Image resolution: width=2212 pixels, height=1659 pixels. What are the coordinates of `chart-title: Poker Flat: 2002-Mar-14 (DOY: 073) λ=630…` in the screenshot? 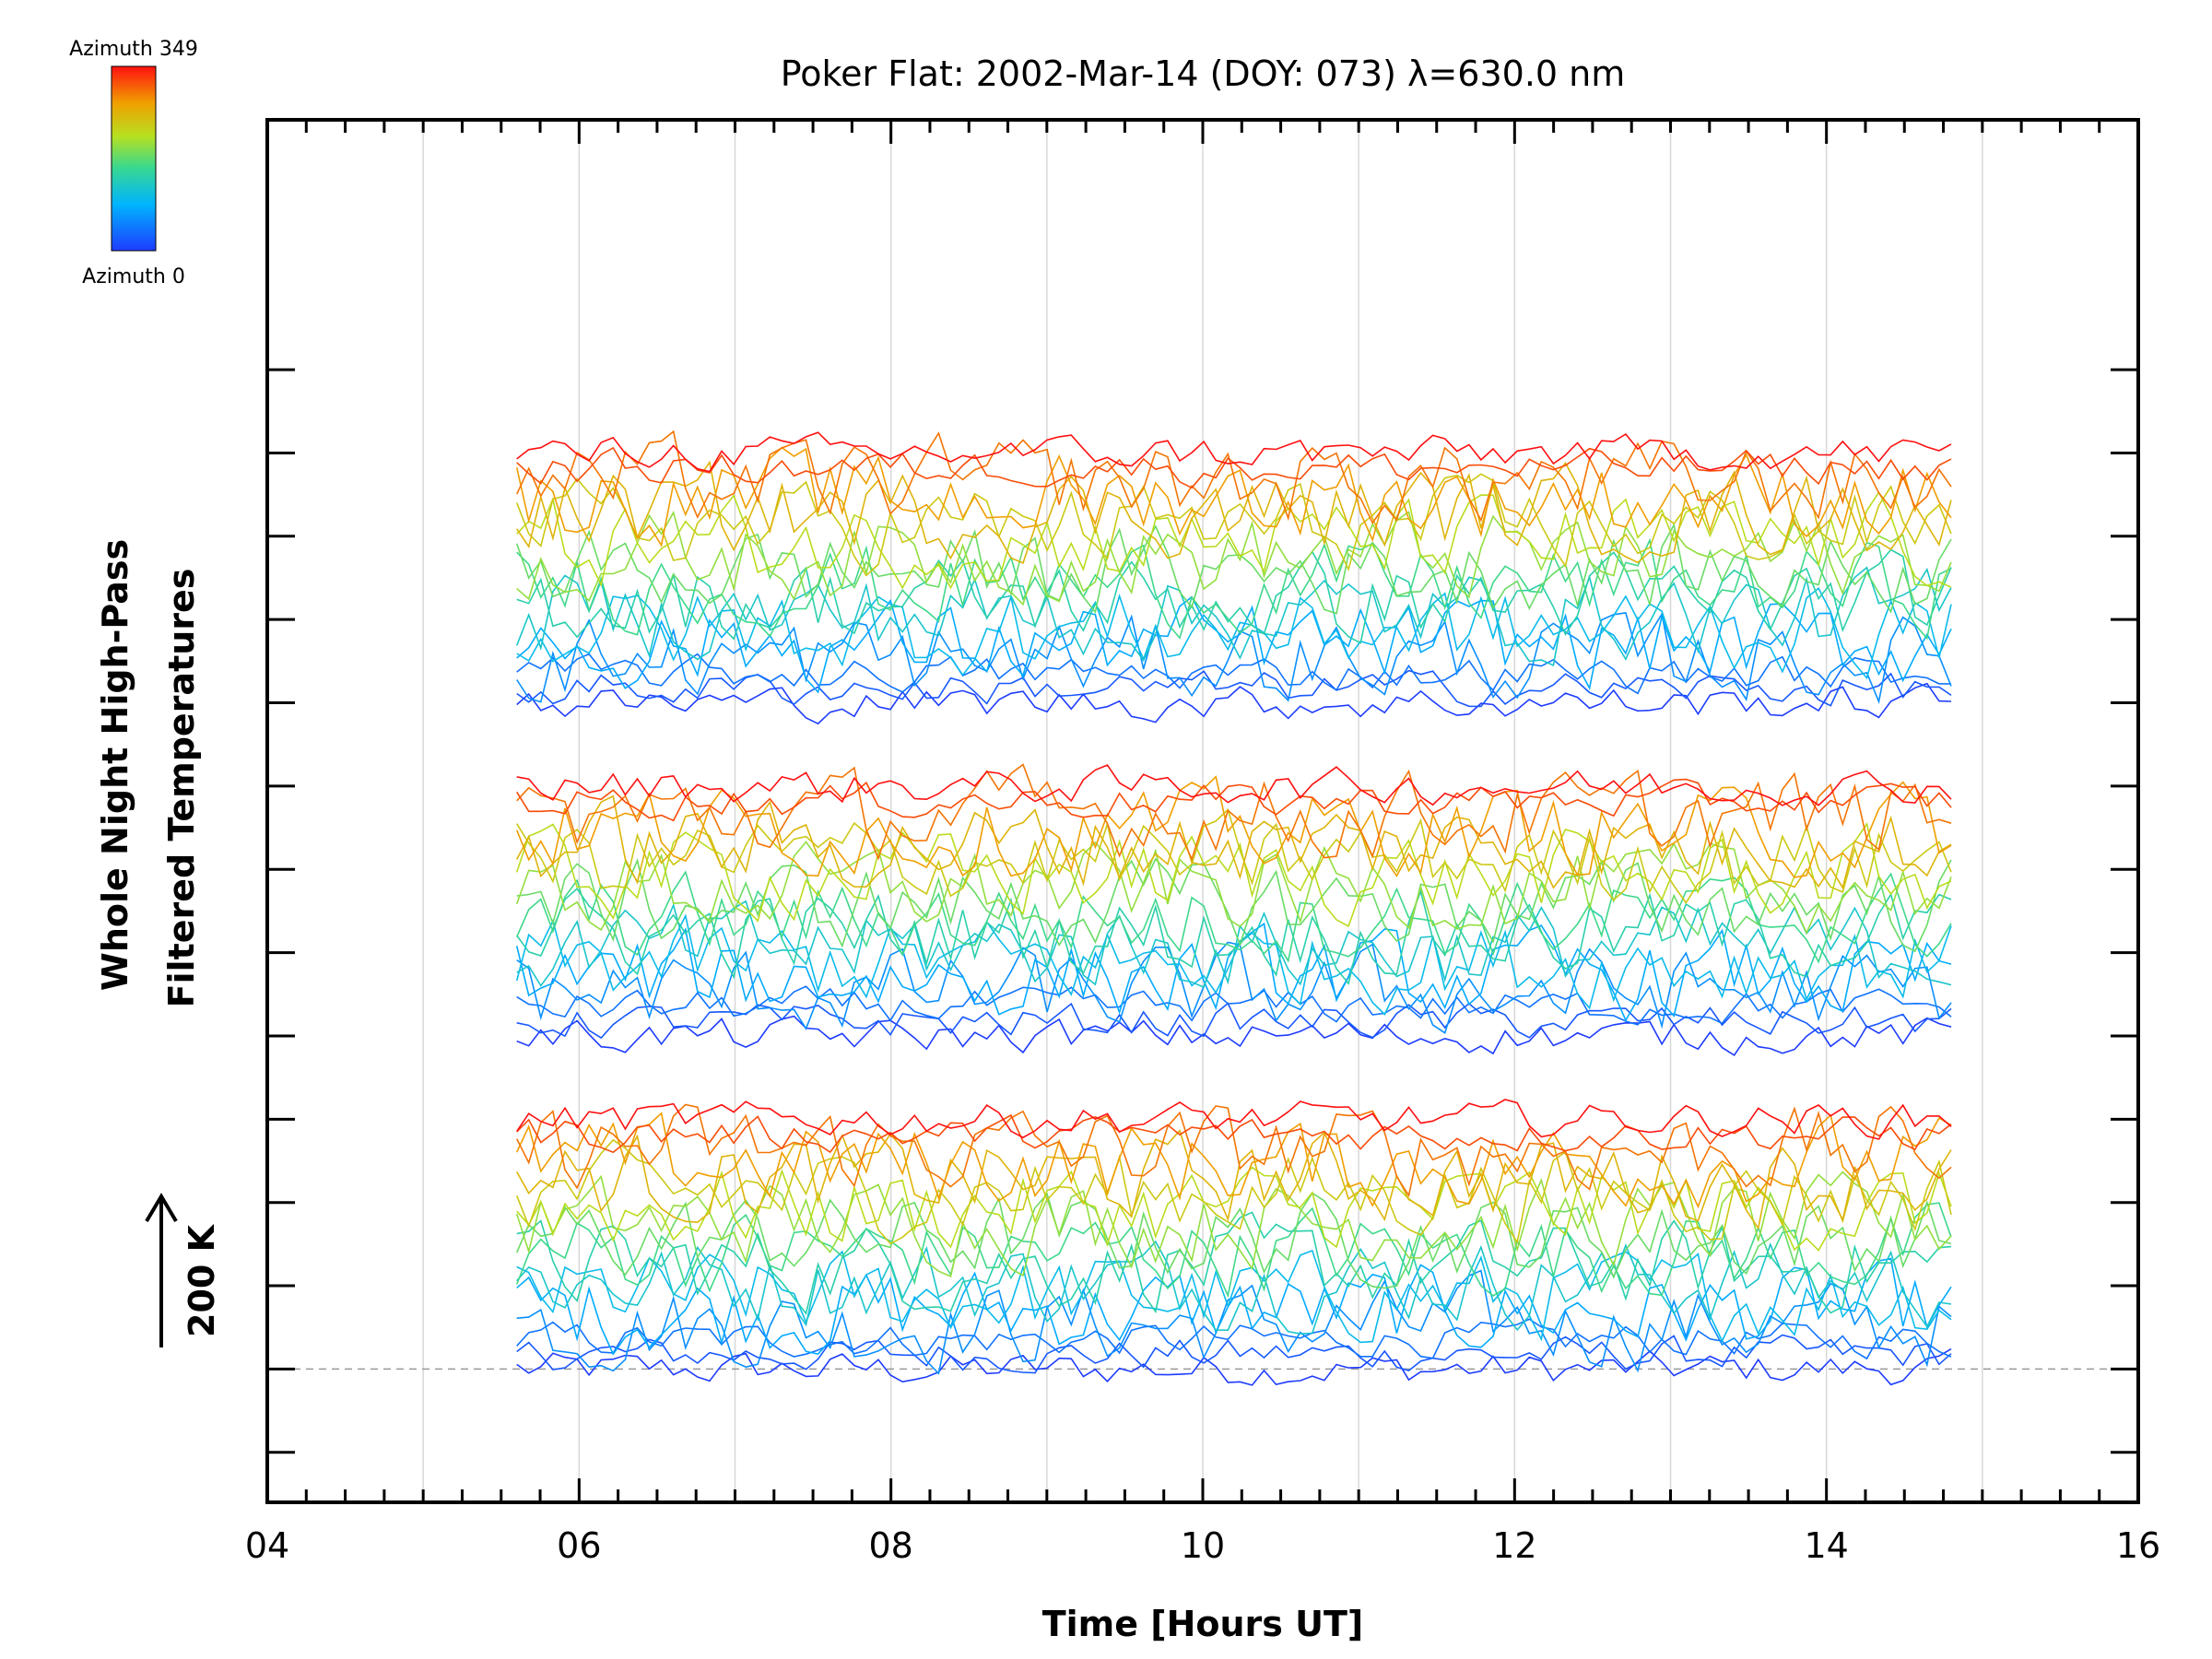 It's located at (1203, 73).